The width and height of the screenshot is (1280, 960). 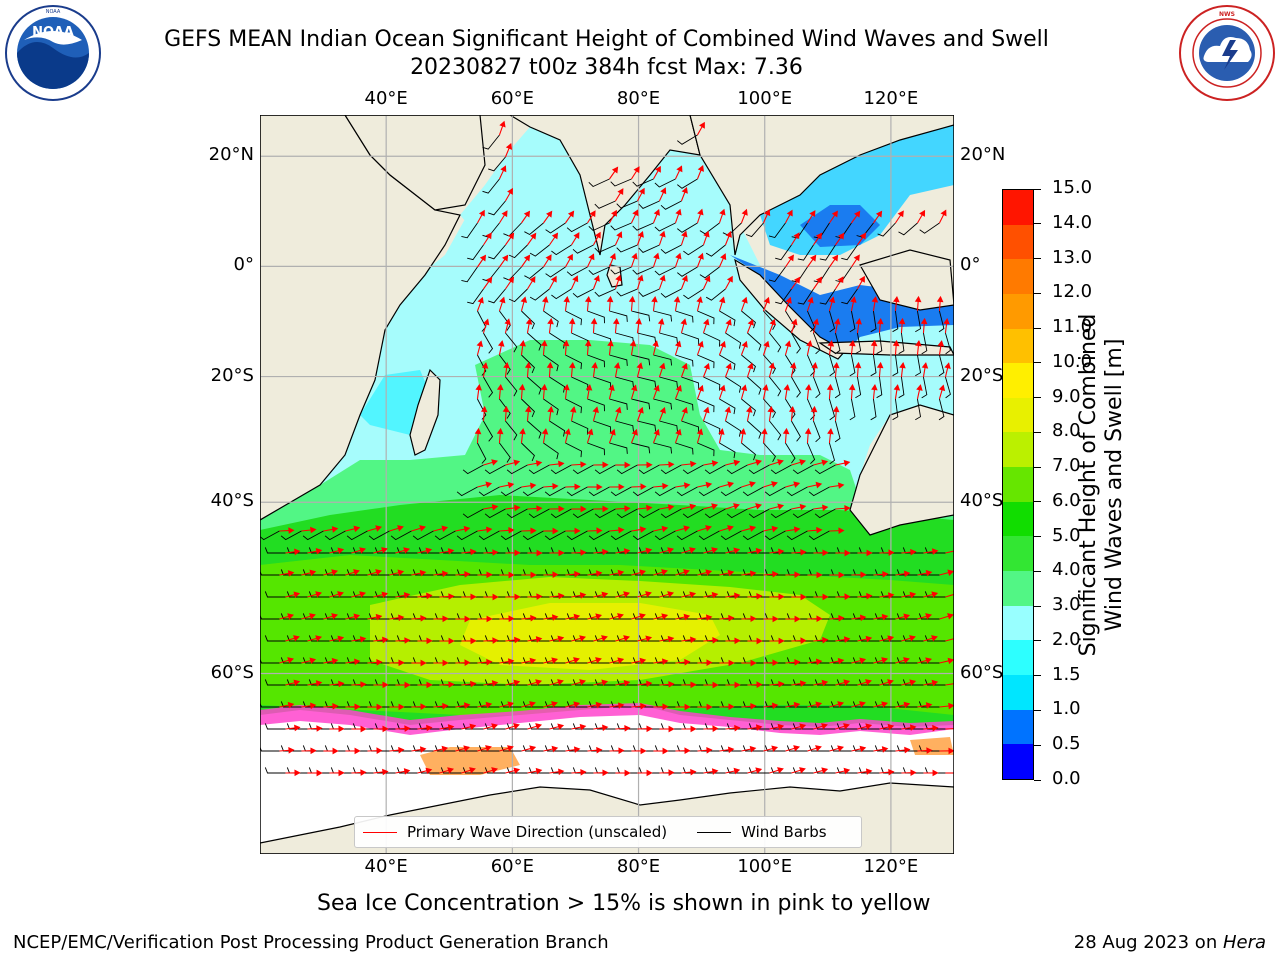 What do you see at coordinates (53, 32) in the screenshot?
I see `svg-text: NOAA` at bounding box center [53, 32].